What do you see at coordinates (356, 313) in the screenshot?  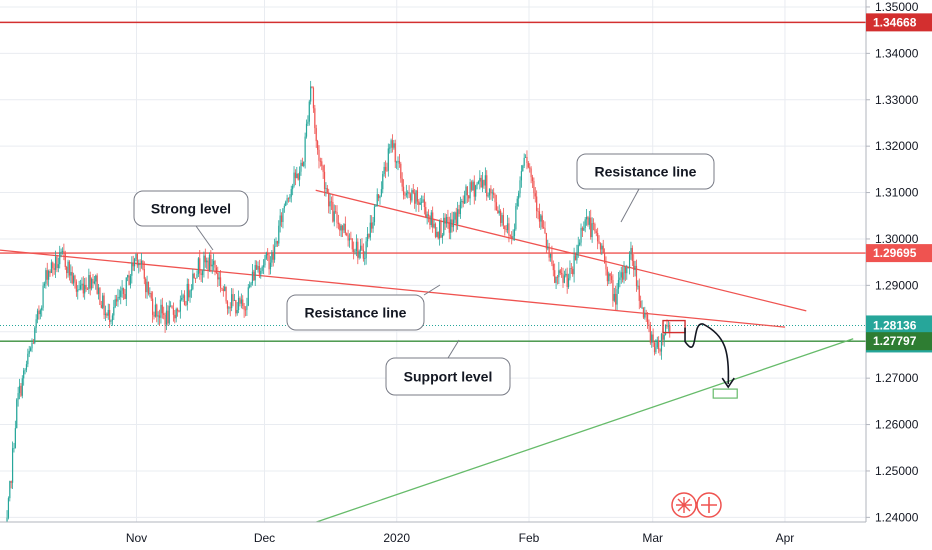 I see `callout-text: Resistance line` at bounding box center [356, 313].